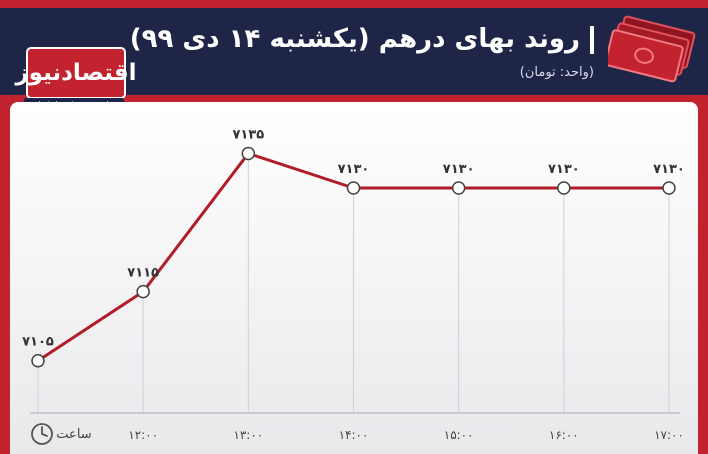 The height and width of the screenshot is (454, 708). I want to click on data-label: ۷۱۱۵, so click(143, 273).